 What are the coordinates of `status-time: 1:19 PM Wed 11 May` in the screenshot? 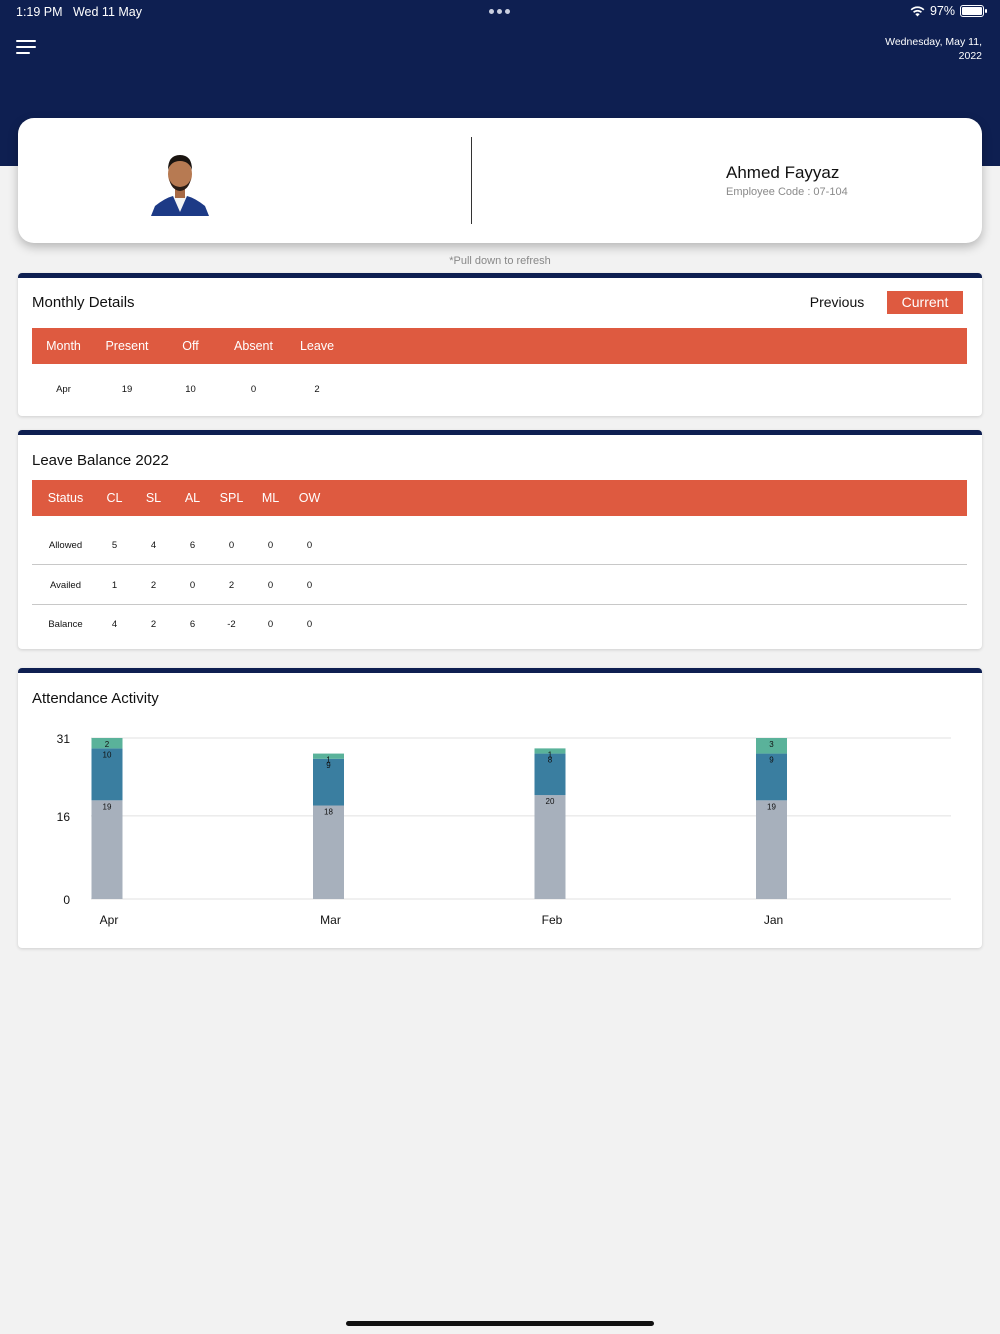 It's located at (79, 12).